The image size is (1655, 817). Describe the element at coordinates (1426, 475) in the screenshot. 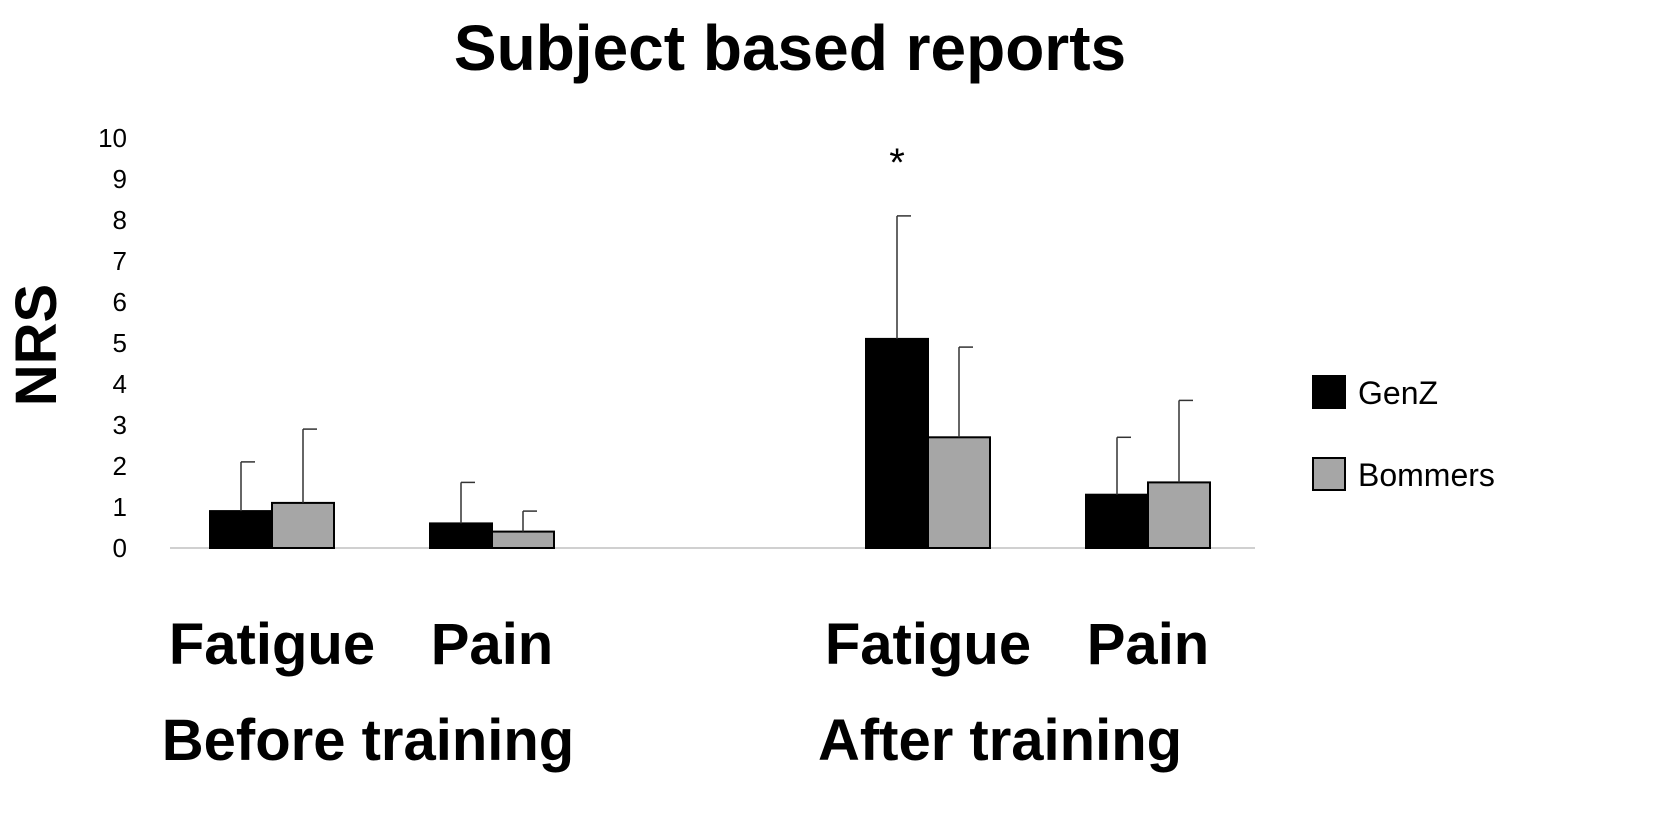

I see `legend-label: Bommers` at that location.